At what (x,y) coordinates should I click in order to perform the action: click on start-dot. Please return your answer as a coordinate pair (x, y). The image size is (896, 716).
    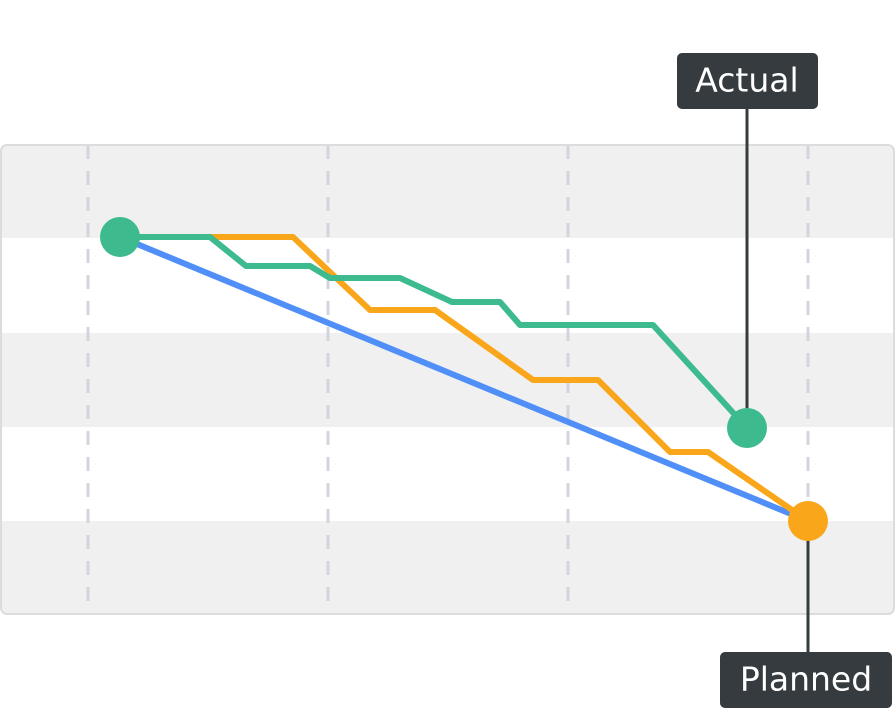
    Looking at the image, I should click on (120, 237).